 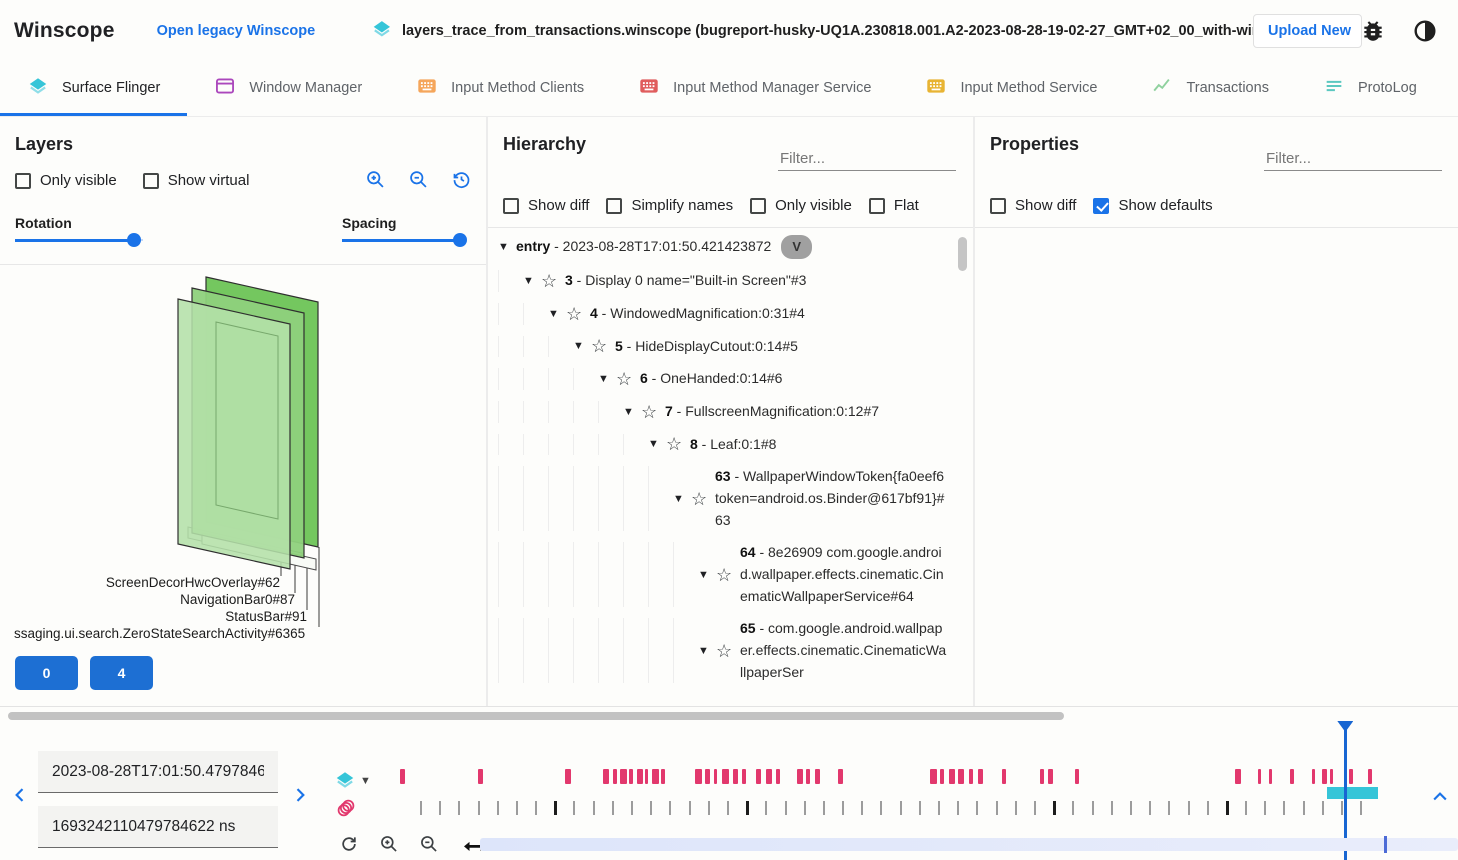 What do you see at coordinates (158, 772) in the screenshot?
I see `human-timestamp-input` at bounding box center [158, 772].